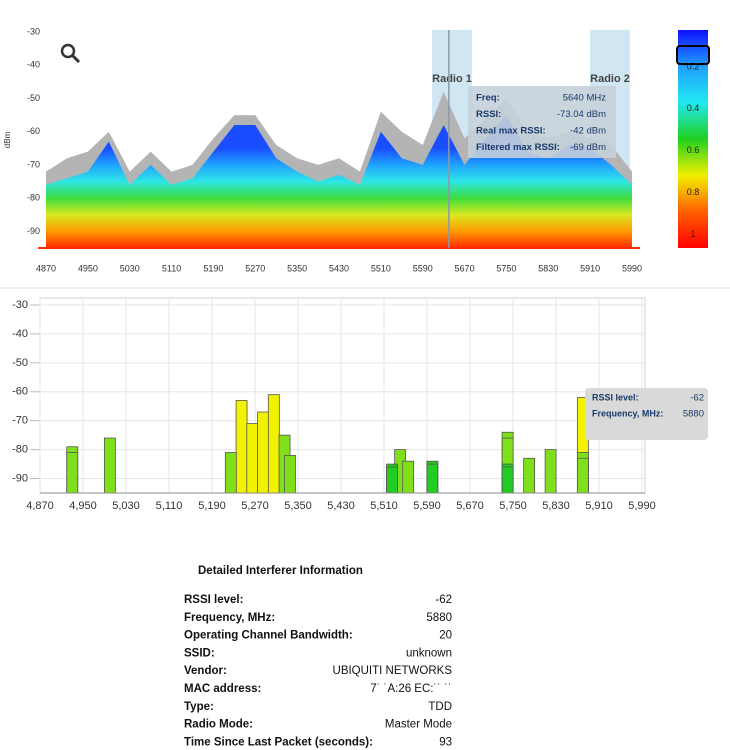  Describe the element at coordinates (693, 108) in the screenshot. I see `colorbar-label: 0.4` at that location.